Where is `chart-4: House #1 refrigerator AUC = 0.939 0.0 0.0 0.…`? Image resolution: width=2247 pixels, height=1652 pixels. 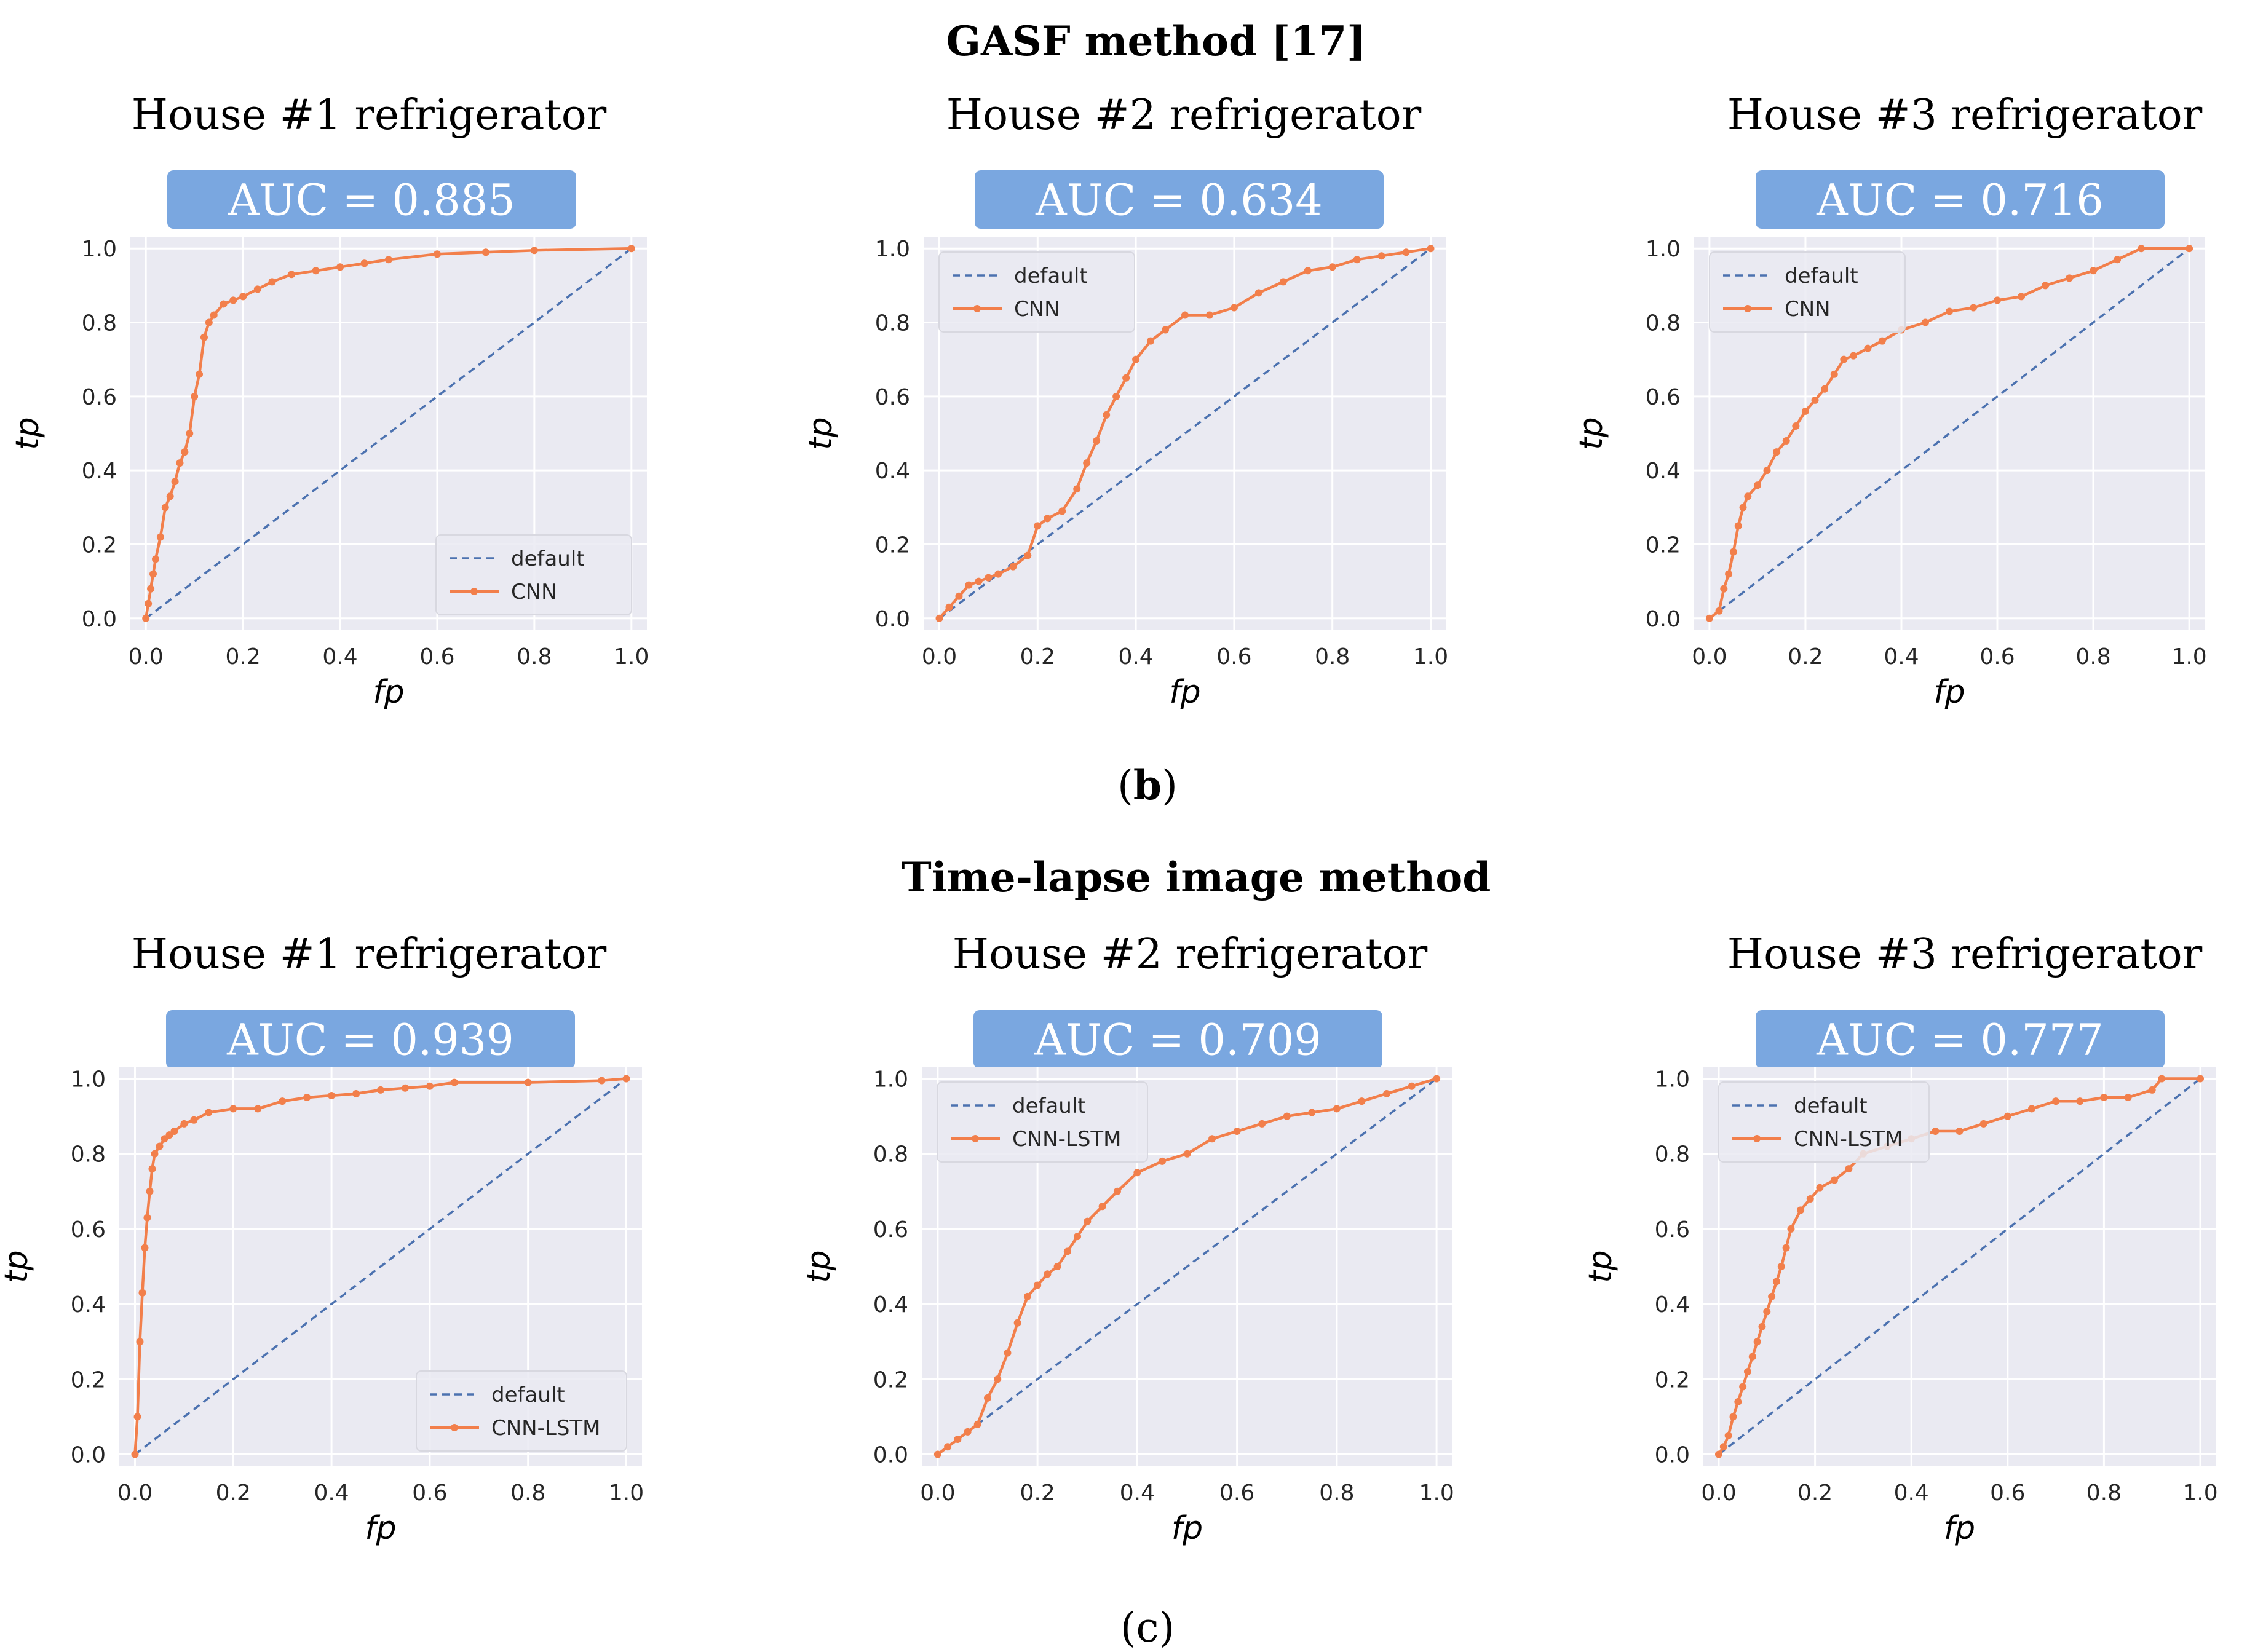 chart-4: House #1 refrigerator AUC = 0.939 0.0 0.0 0.… is located at coordinates (322, 1238).